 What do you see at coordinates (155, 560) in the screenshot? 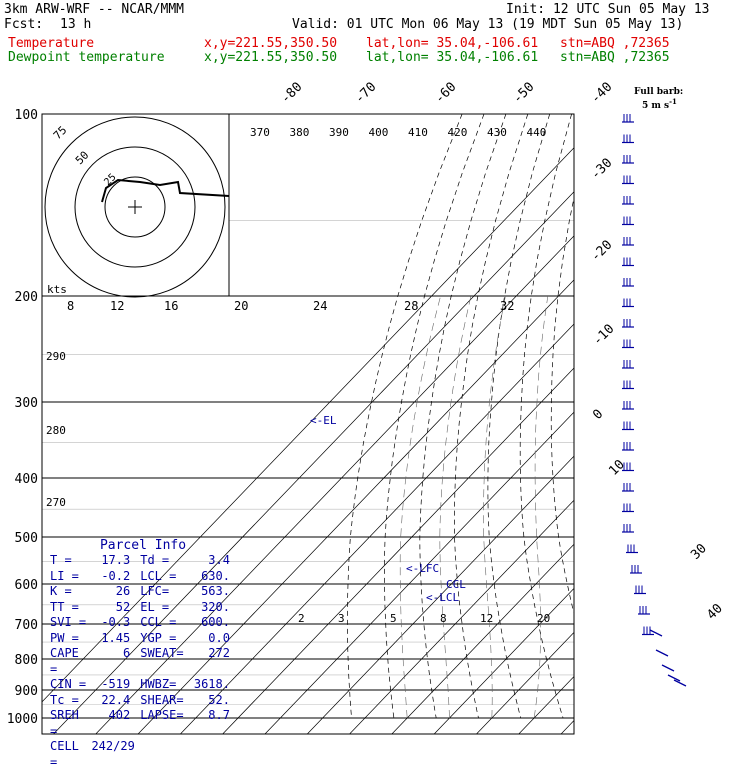
I see `parcel-info-cell: Td =` at bounding box center [155, 560].